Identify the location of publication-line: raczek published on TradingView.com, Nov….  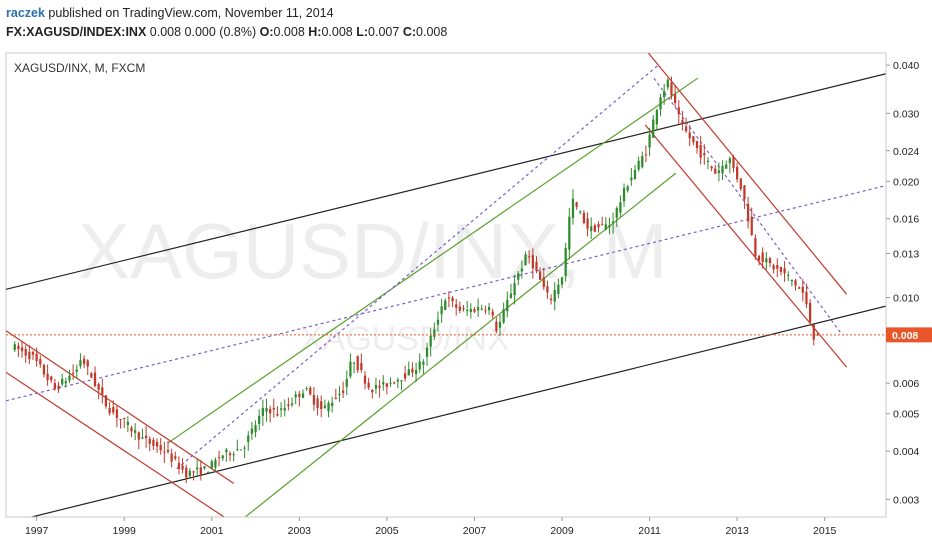
(170, 13).